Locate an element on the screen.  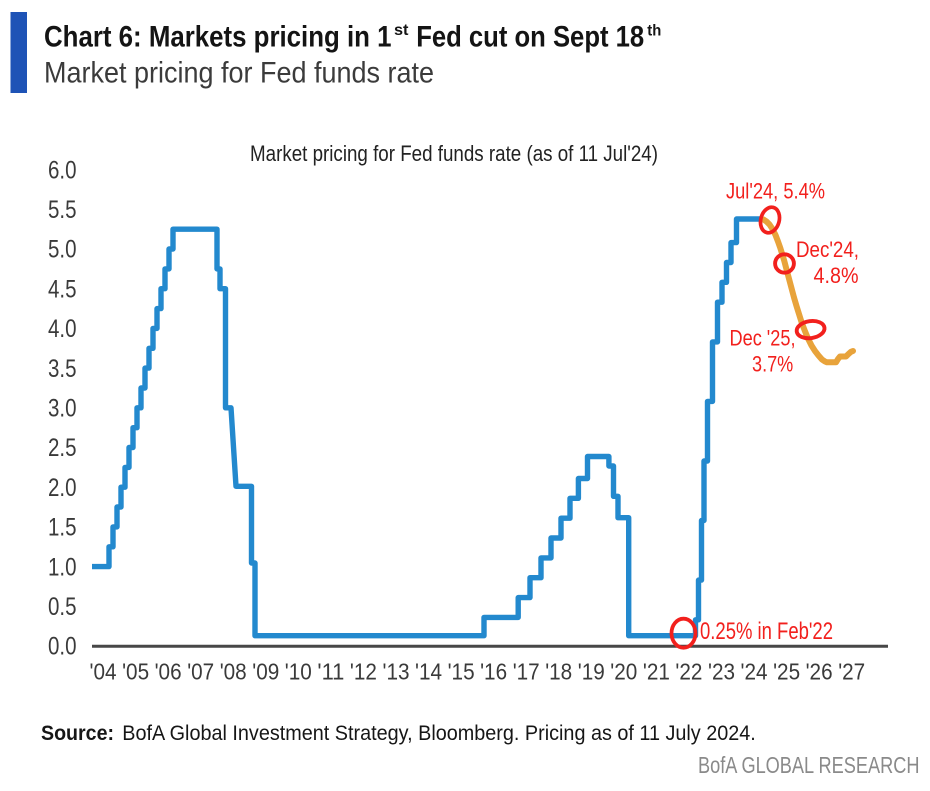
svg-text: 4.5 is located at coordinates (62, 289).